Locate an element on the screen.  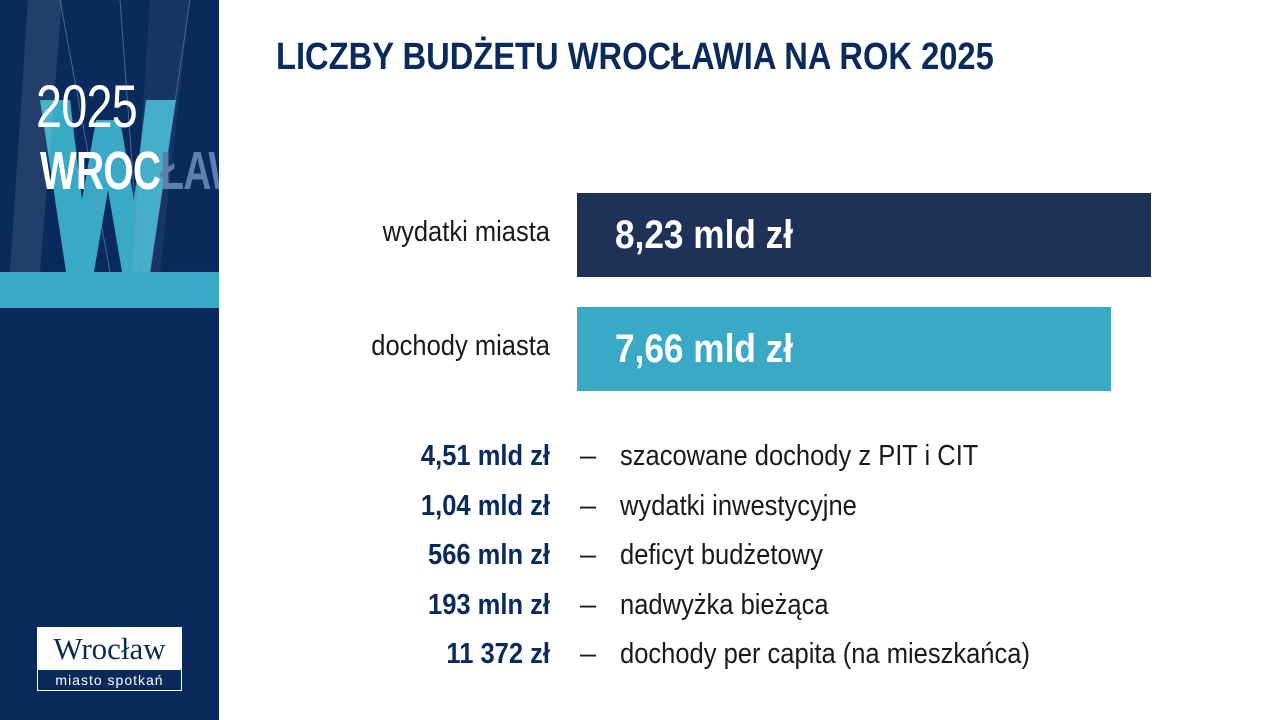
side-city: WROCŁAW is located at coordinates (129, 171).